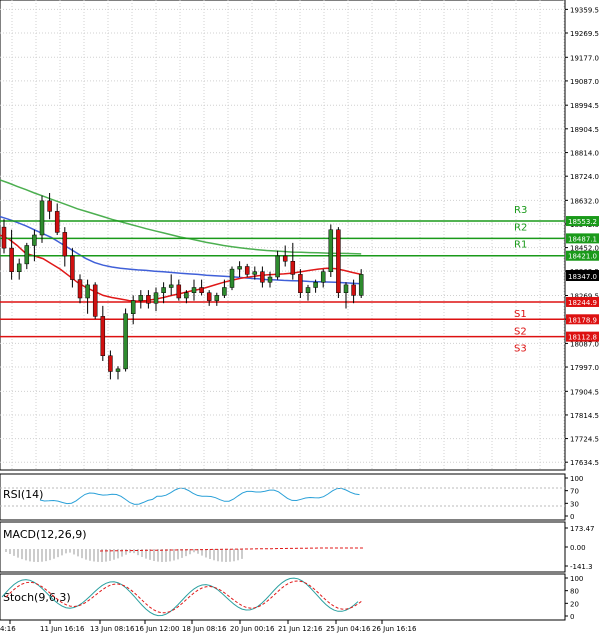 This screenshot has height=635, width=600. I want to click on indicator-tick-label: 20, so click(574, 604).